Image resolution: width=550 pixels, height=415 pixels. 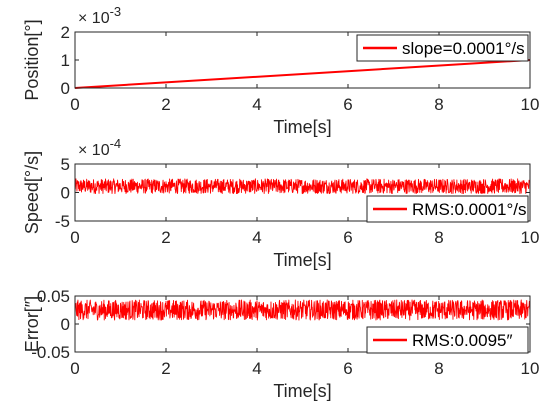 What do you see at coordinates (65, 60) in the screenshot?
I see `y-tick-label: 1` at bounding box center [65, 60].